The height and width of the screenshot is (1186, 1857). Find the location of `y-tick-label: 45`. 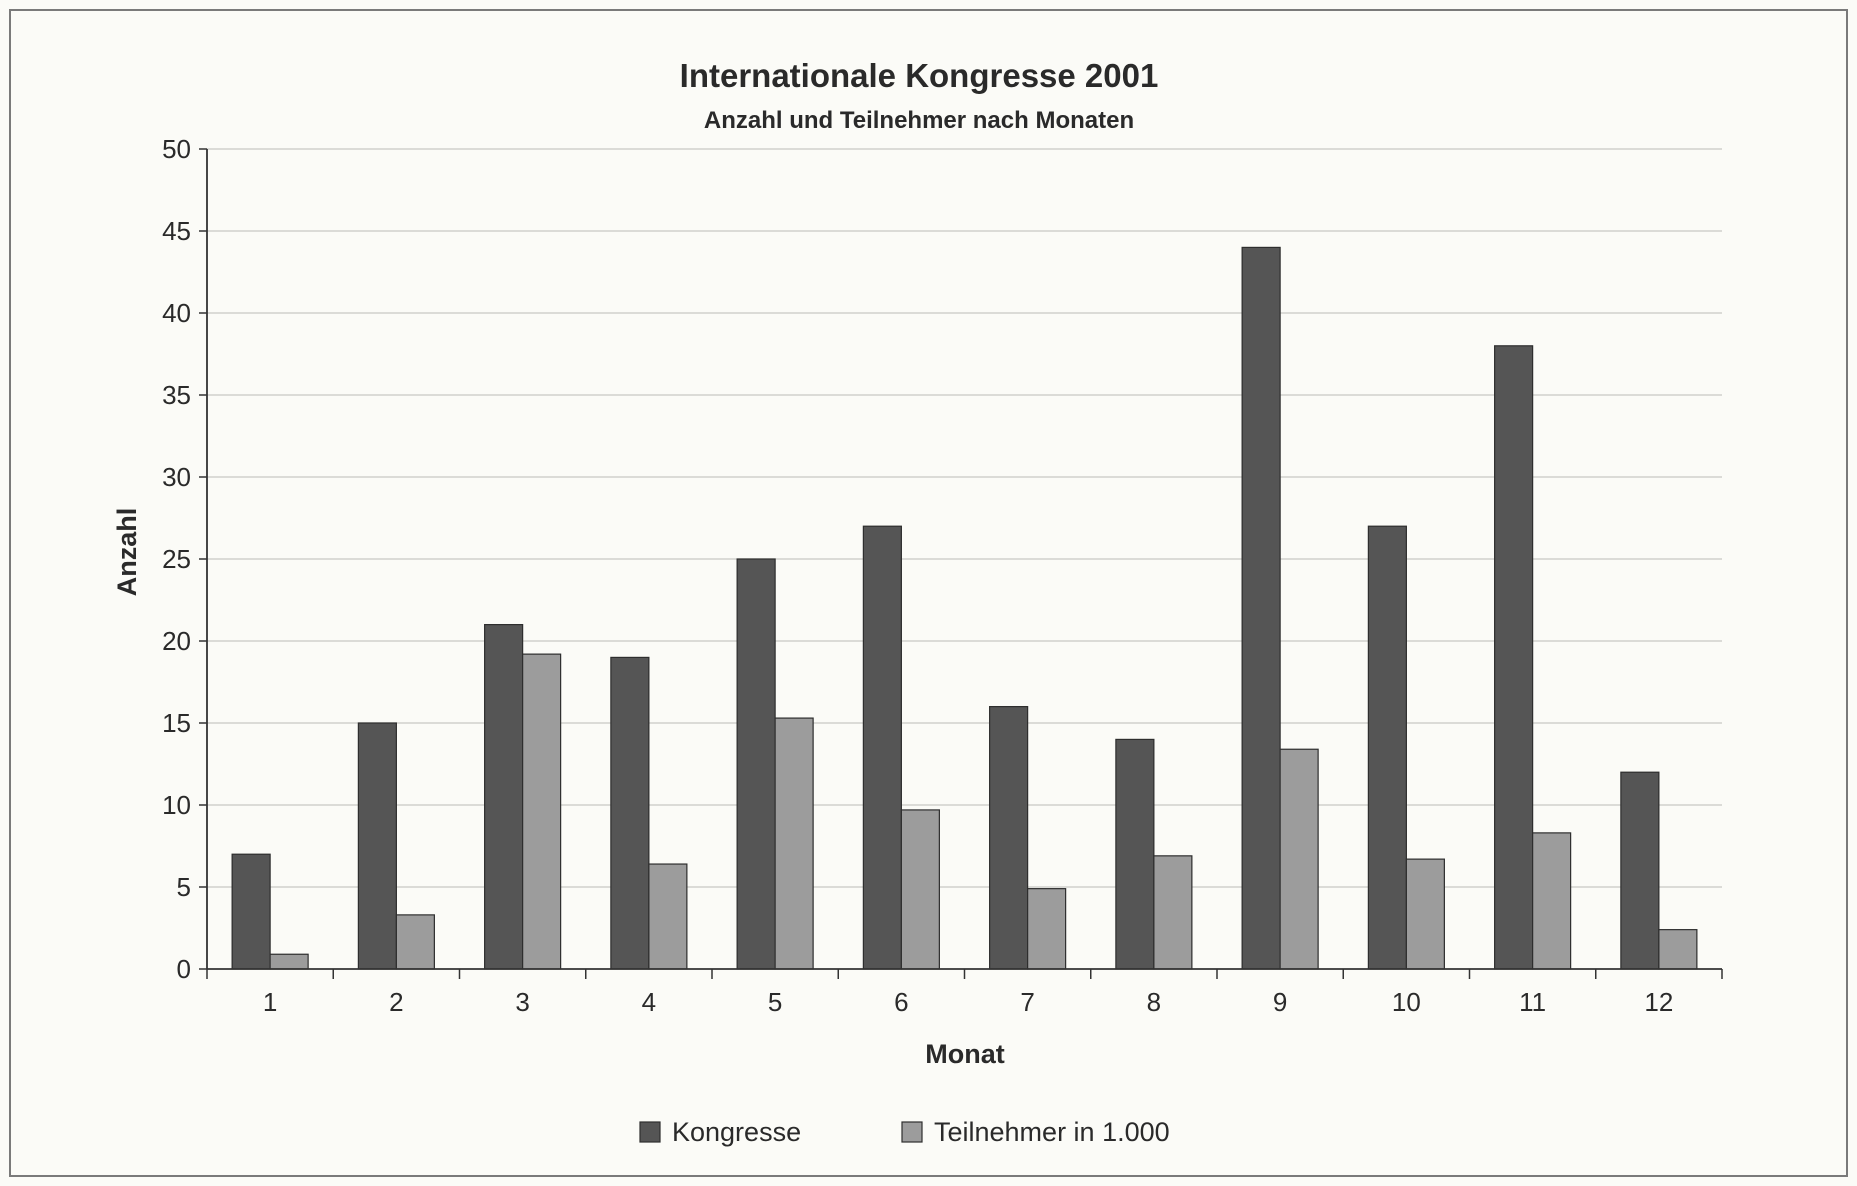

y-tick-label: 45 is located at coordinates (176, 231).